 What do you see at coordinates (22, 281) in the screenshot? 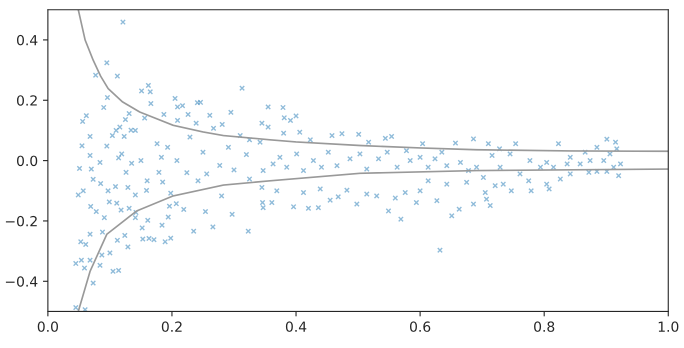
I see `y-tick-label: −0.4` at bounding box center [22, 281].